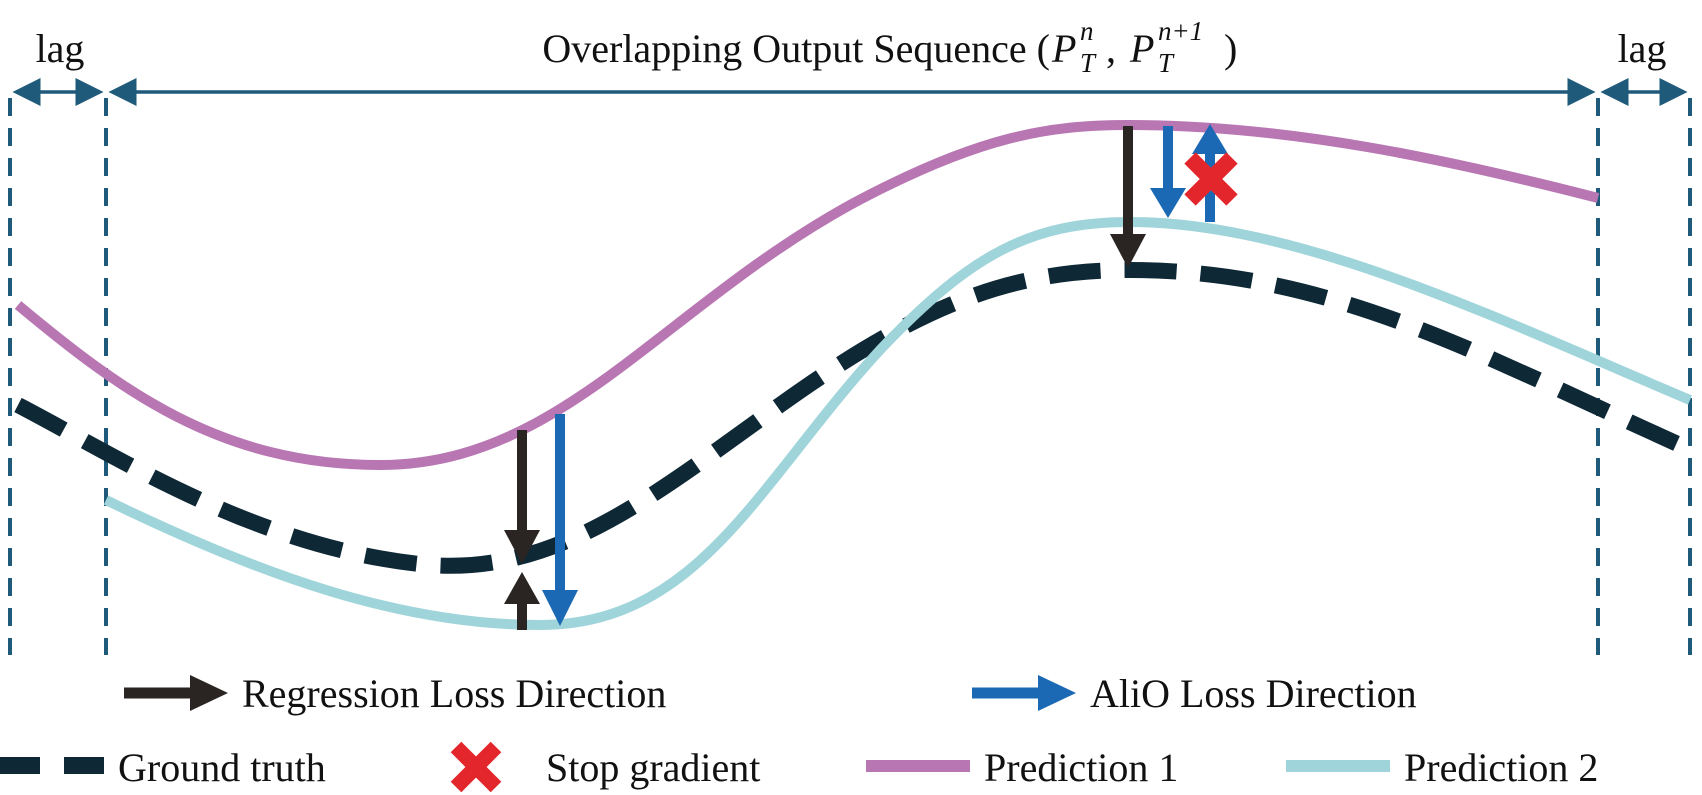  I want to click on stop-gradient-legend-icon, so click(476, 767).